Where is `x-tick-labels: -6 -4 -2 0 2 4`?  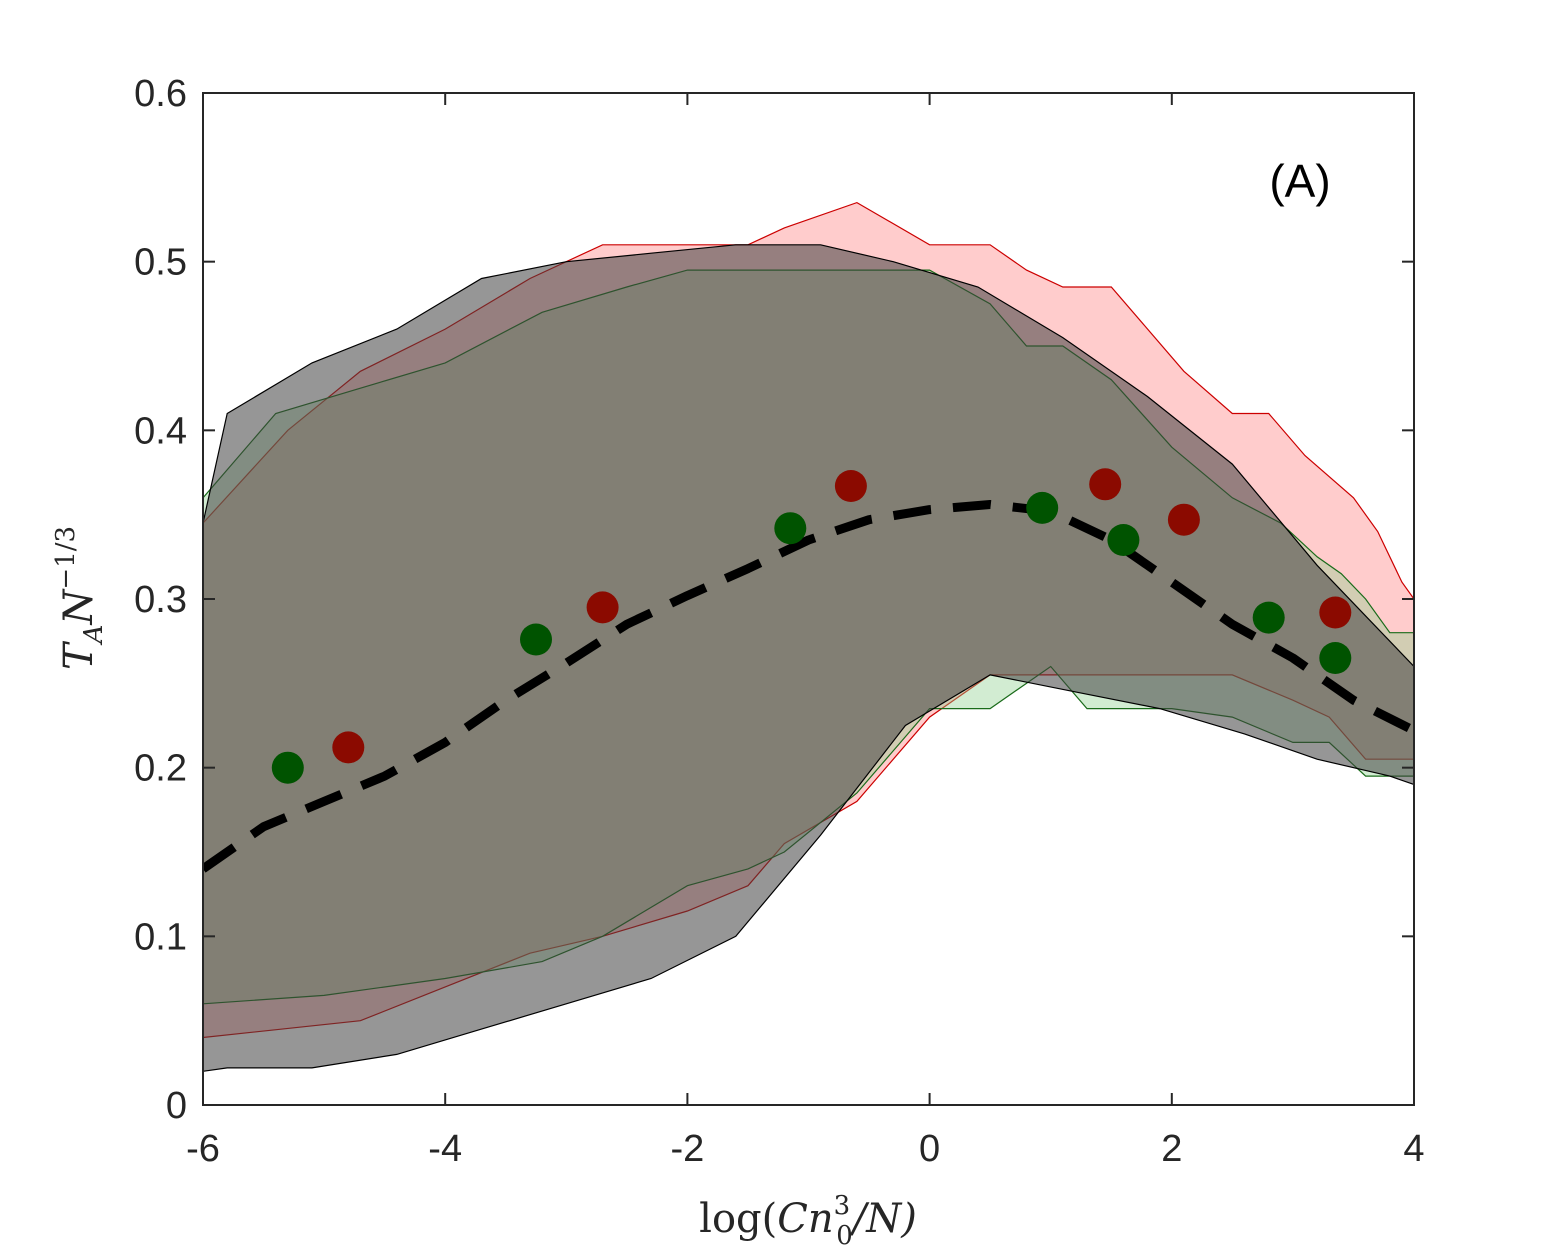 x-tick-labels: -6 -4 -2 0 2 4 is located at coordinates (805, 1149).